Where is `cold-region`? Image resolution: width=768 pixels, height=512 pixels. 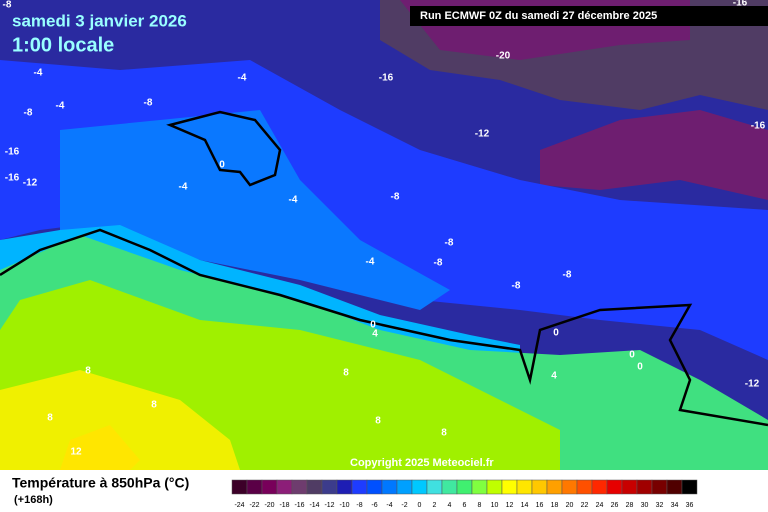 cold-region is located at coordinates (654, 155).